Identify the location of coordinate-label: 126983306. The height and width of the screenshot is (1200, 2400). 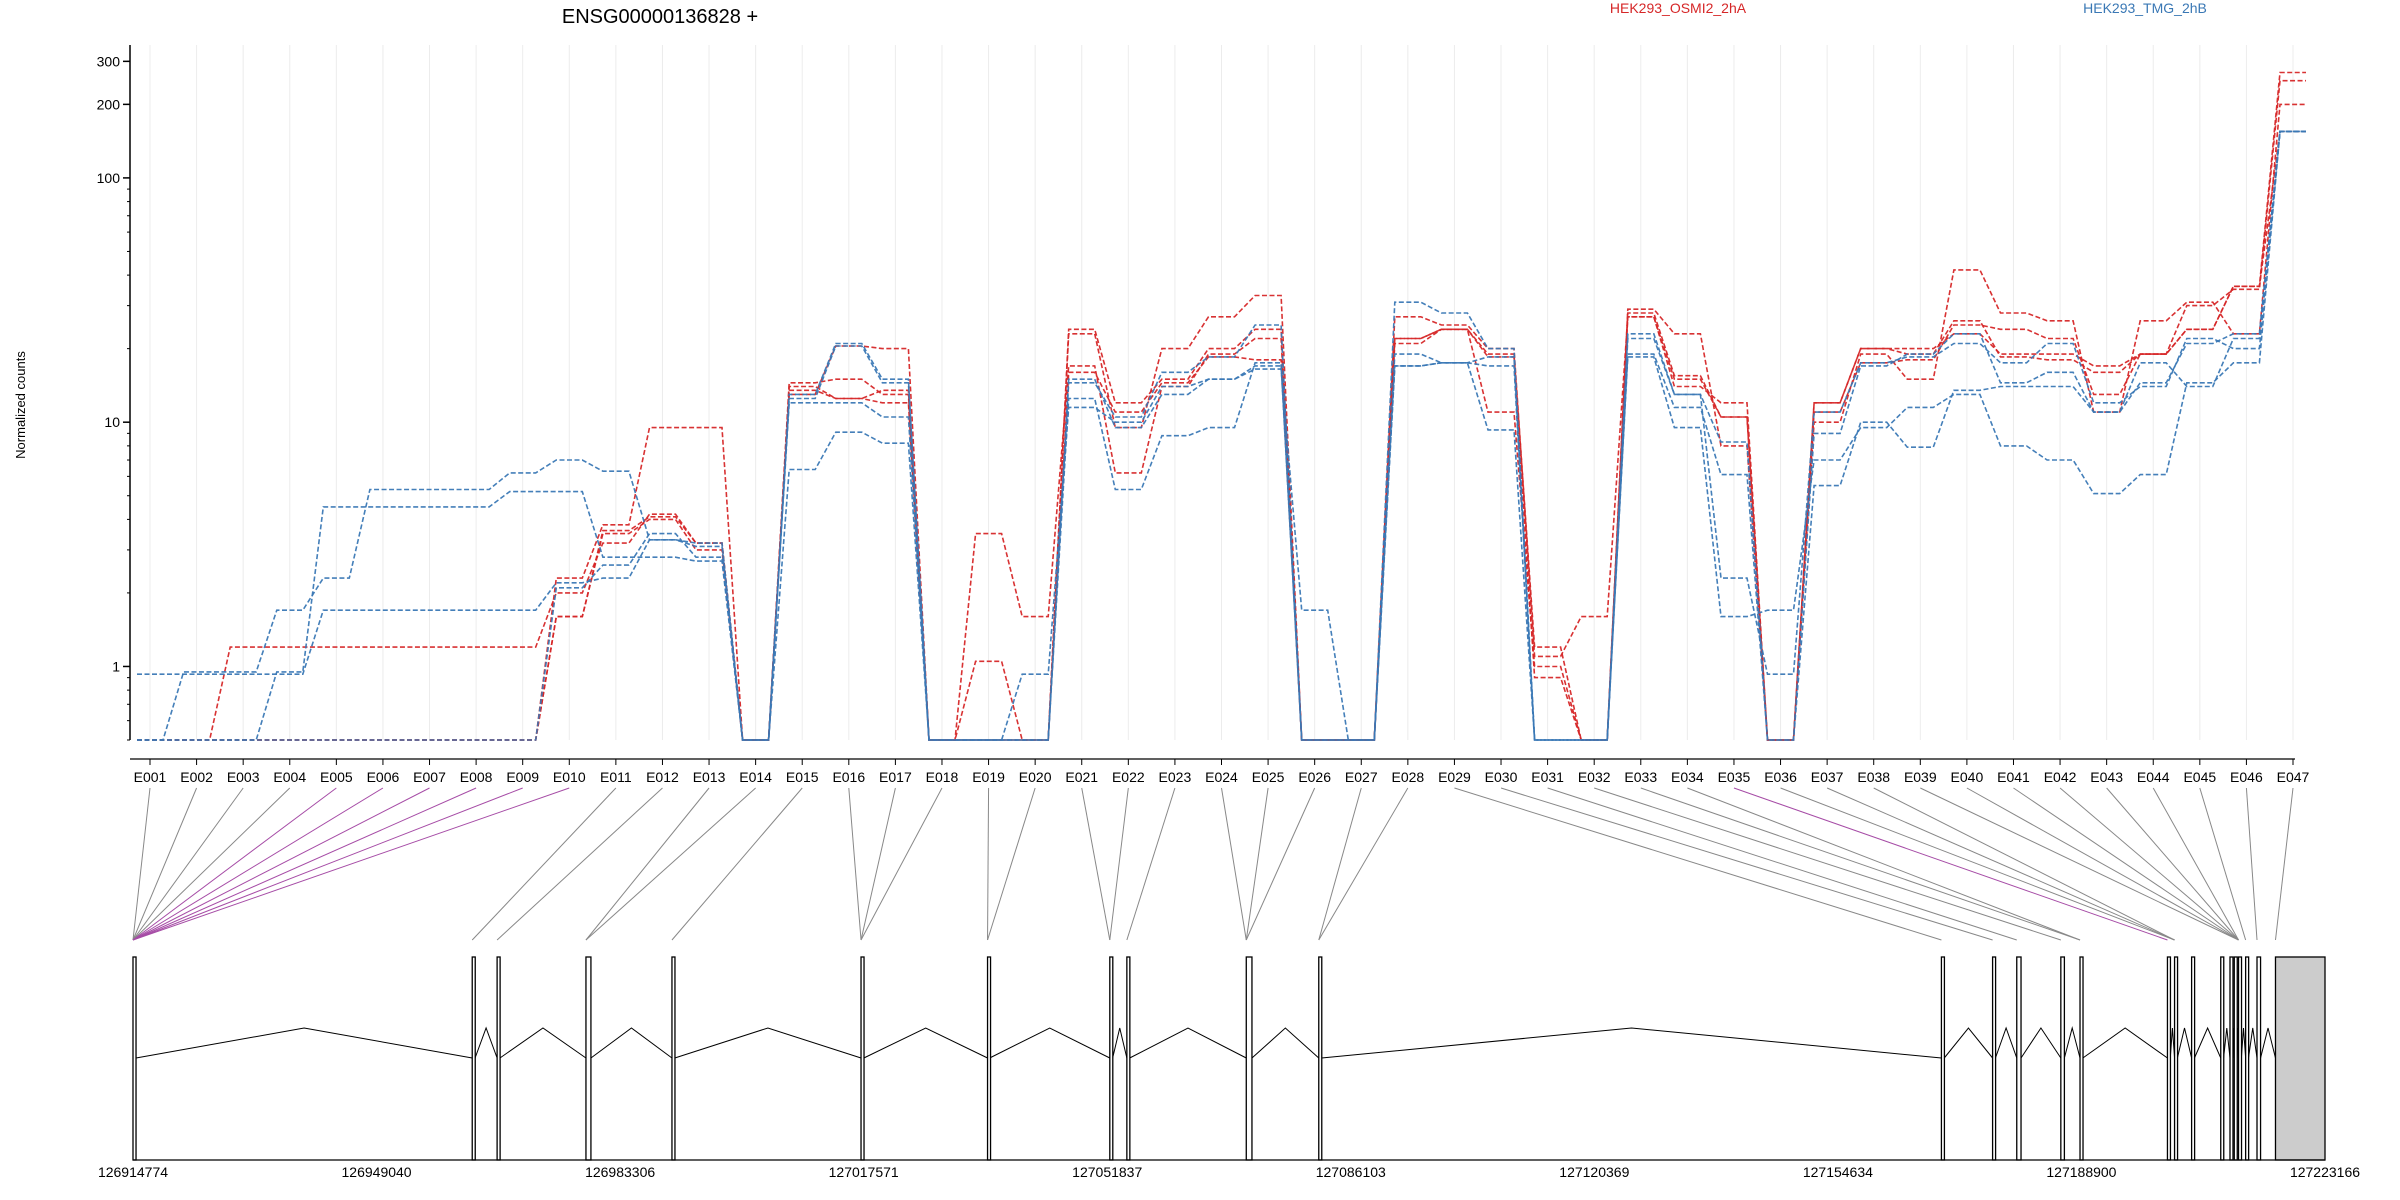
(620, 1172).